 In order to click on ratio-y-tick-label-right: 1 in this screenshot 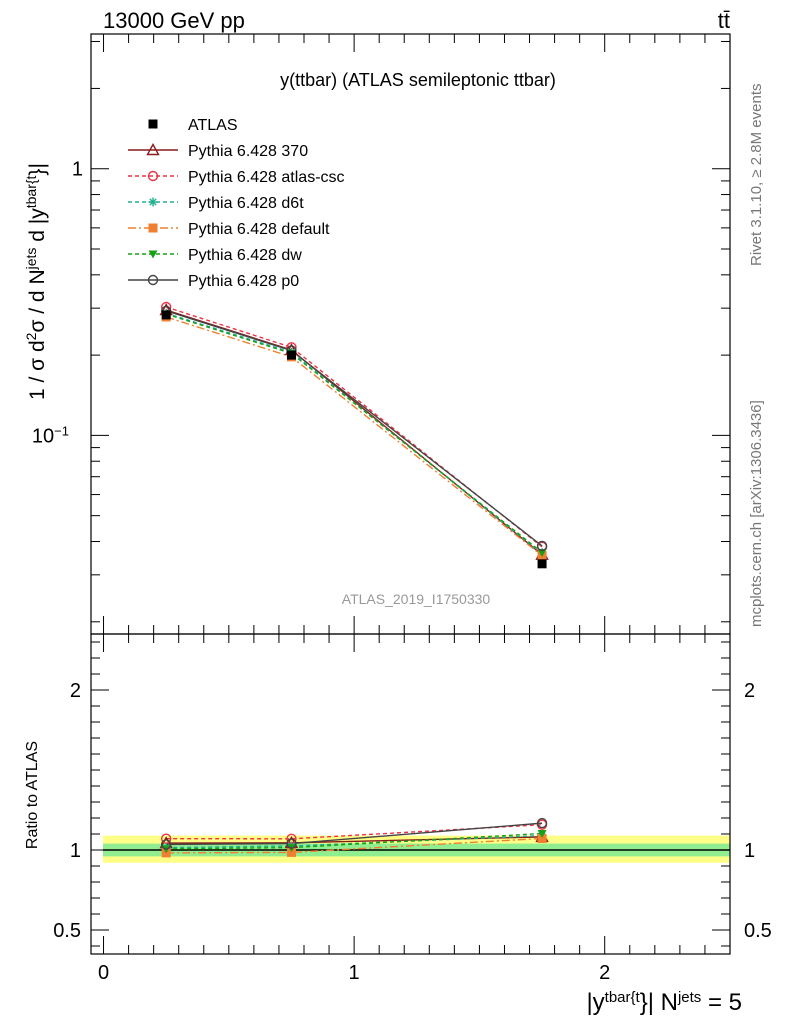, I will do `click(749, 851)`.